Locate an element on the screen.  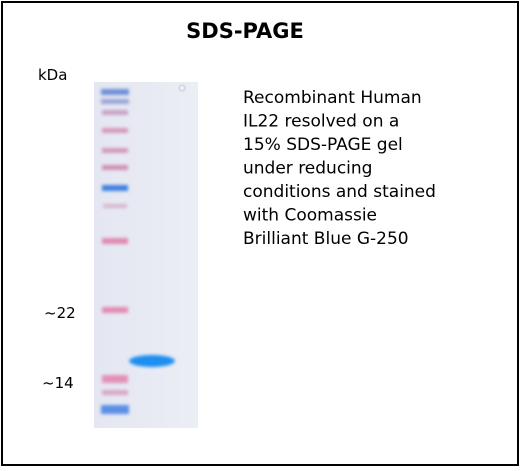
marker-label: ~14 is located at coordinates (58, 383).